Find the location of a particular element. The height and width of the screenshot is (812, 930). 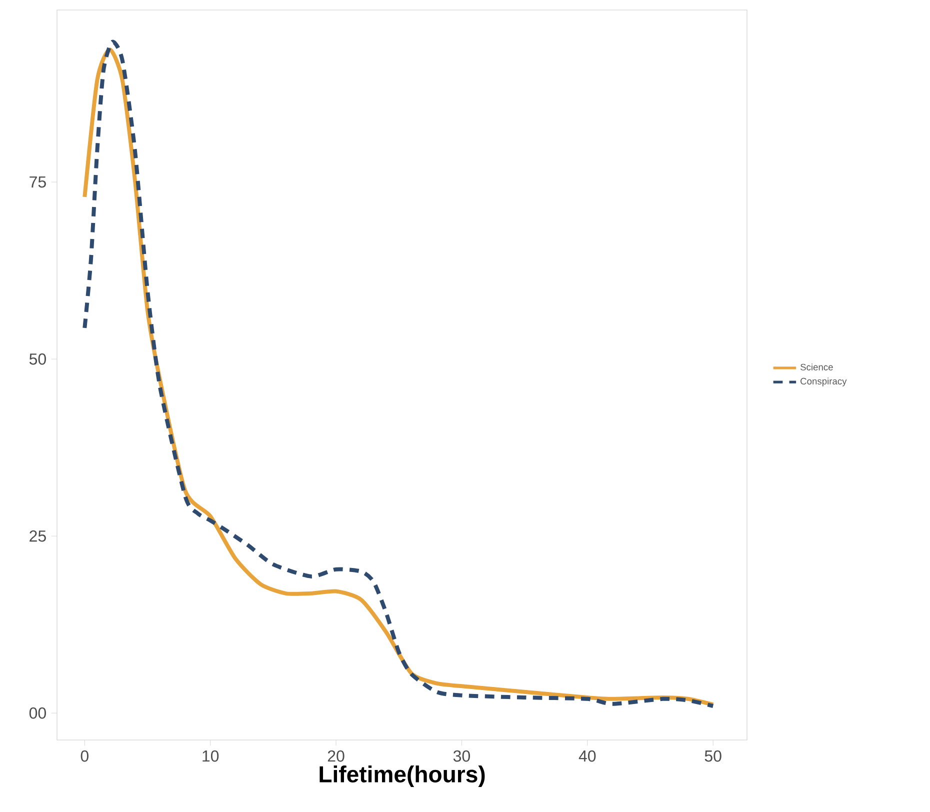

x-tick-label: 50 is located at coordinates (713, 756).